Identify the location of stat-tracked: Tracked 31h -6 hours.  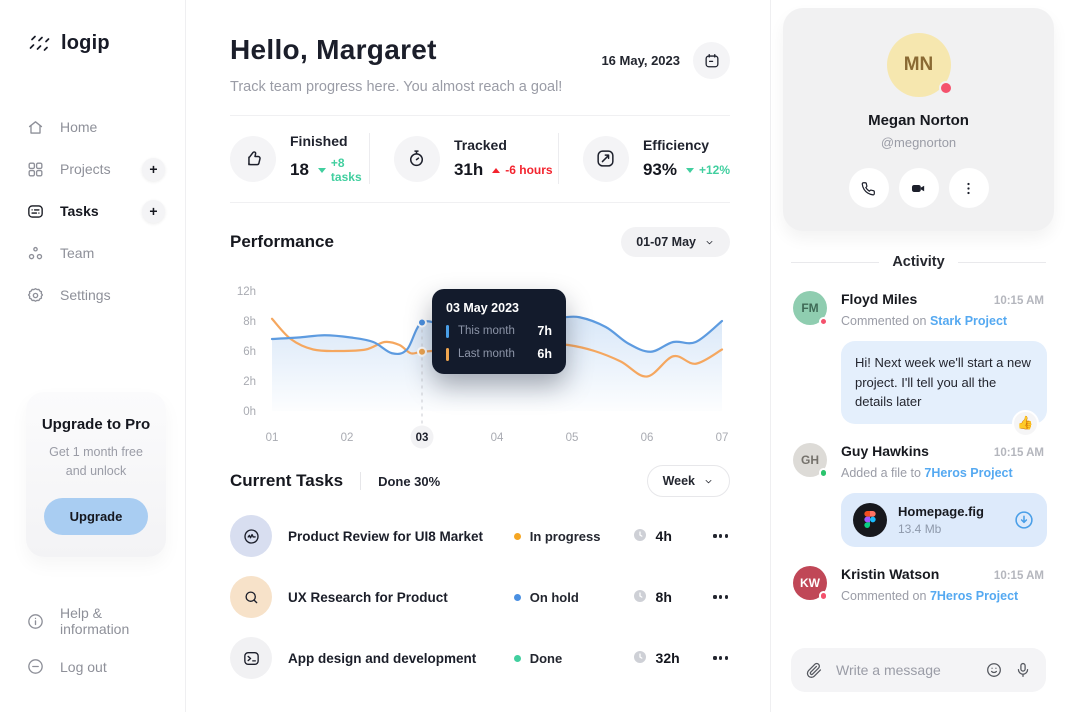
(463, 158).